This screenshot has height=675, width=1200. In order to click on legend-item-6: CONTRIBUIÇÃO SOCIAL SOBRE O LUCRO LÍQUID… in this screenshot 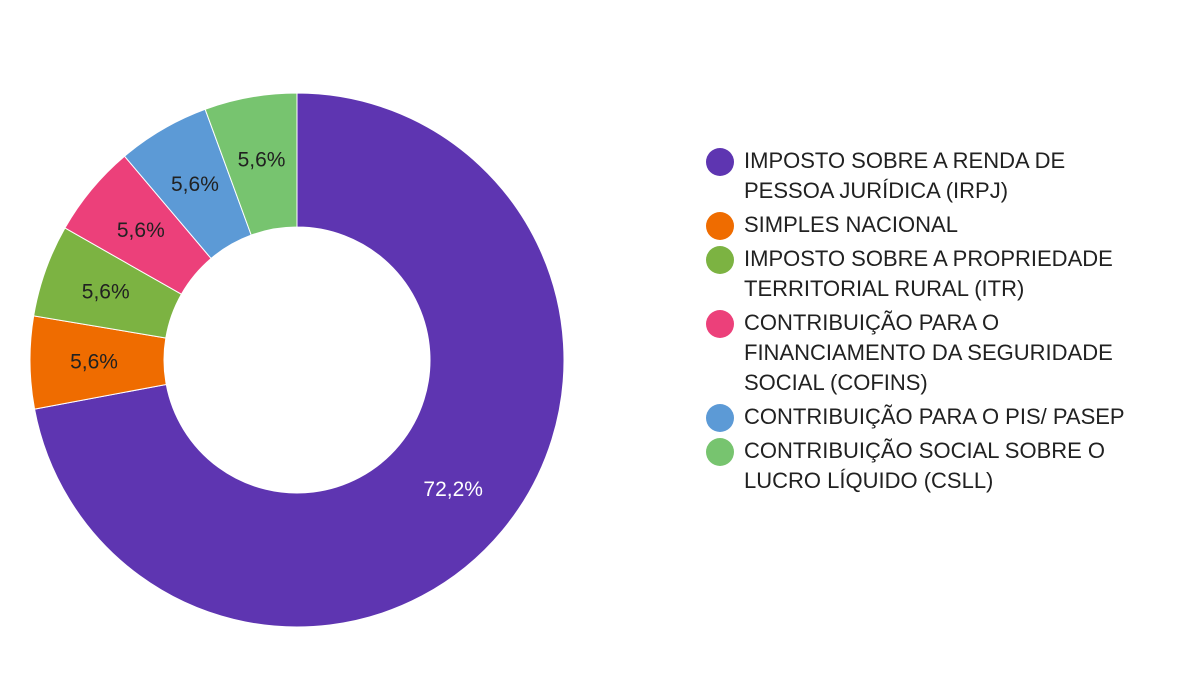, I will do `click(936, 466)`.